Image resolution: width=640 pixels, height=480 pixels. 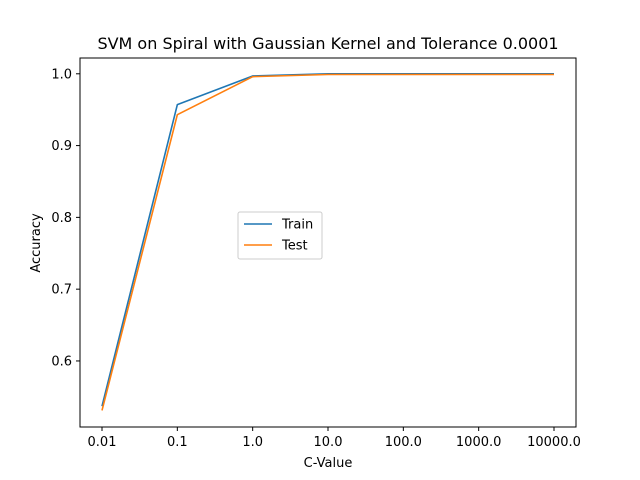 What do you see at coordinates (403, 442) in the screenshot?
I see `x-tick-label: 100.0` at bounding box center [403, 442].